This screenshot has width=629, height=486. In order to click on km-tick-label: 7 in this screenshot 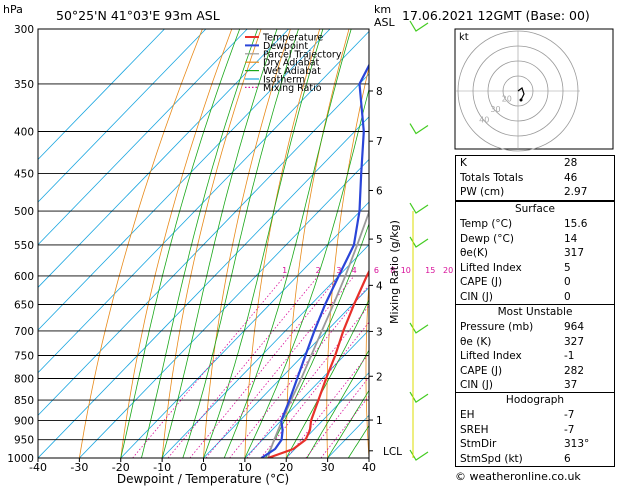, I will do `click(379, 142)`.